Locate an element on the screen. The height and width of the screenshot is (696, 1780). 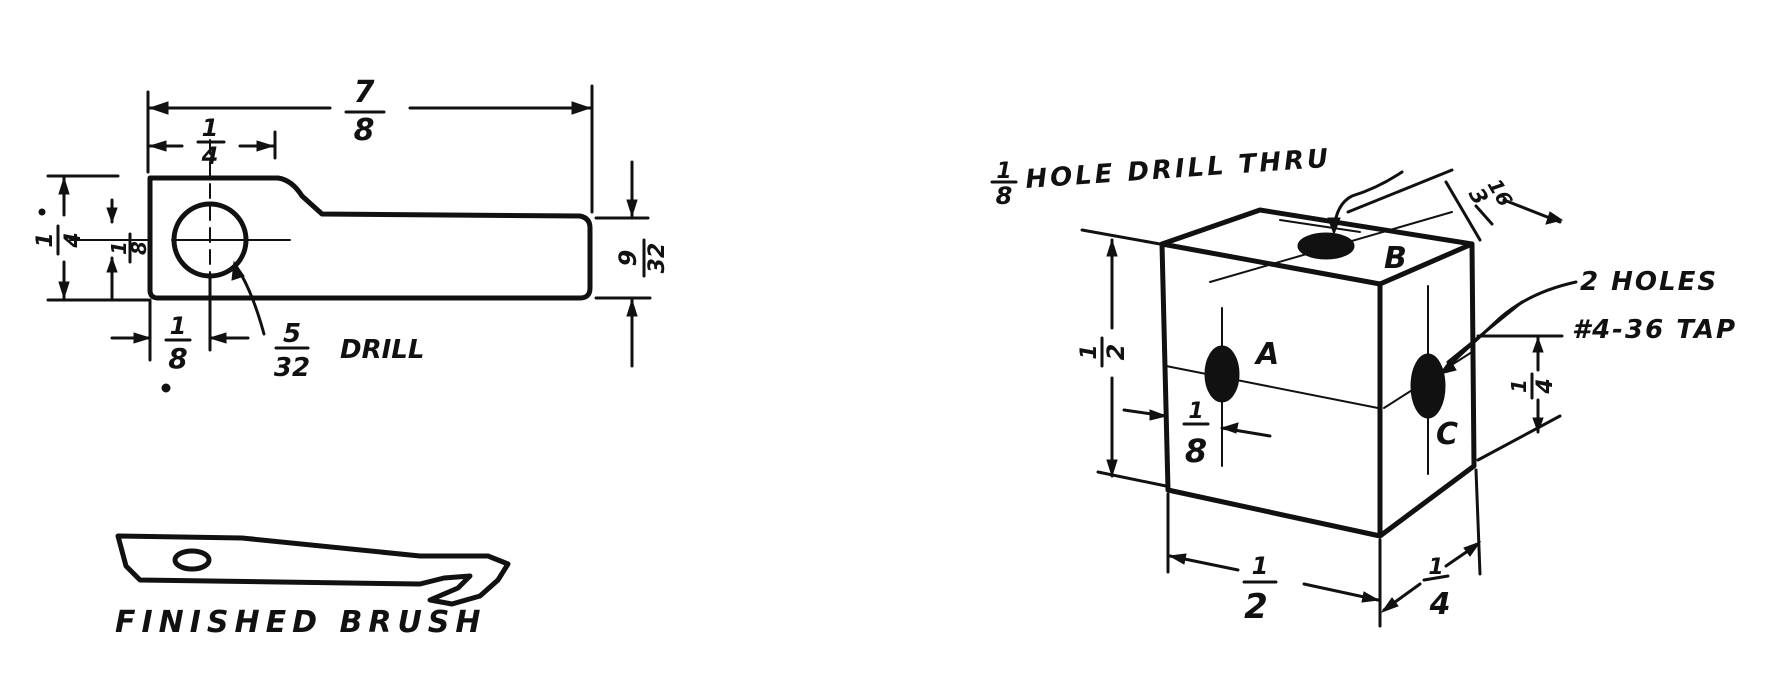
dim-block-height-den: 2 is located at coordinates (1116, 352).